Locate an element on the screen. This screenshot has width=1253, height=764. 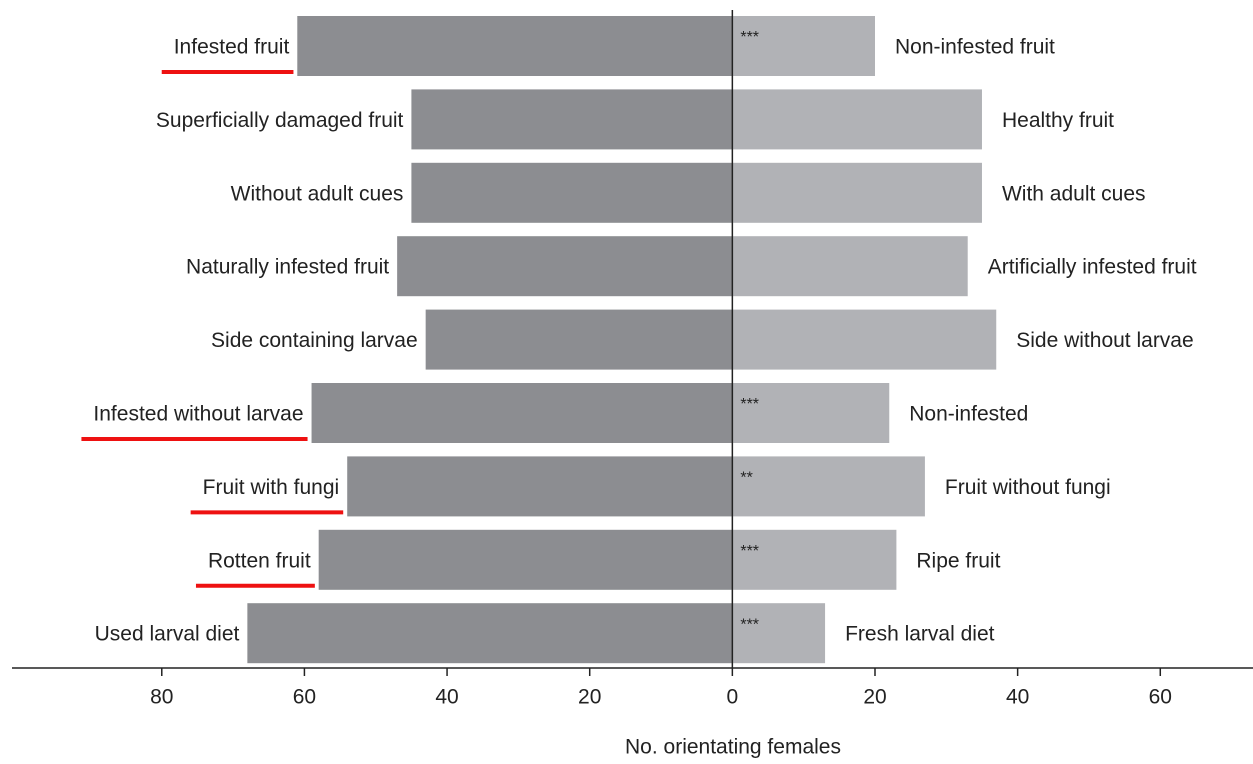
right-label: Fruit without fungi is located at coordinates (1028, 487).